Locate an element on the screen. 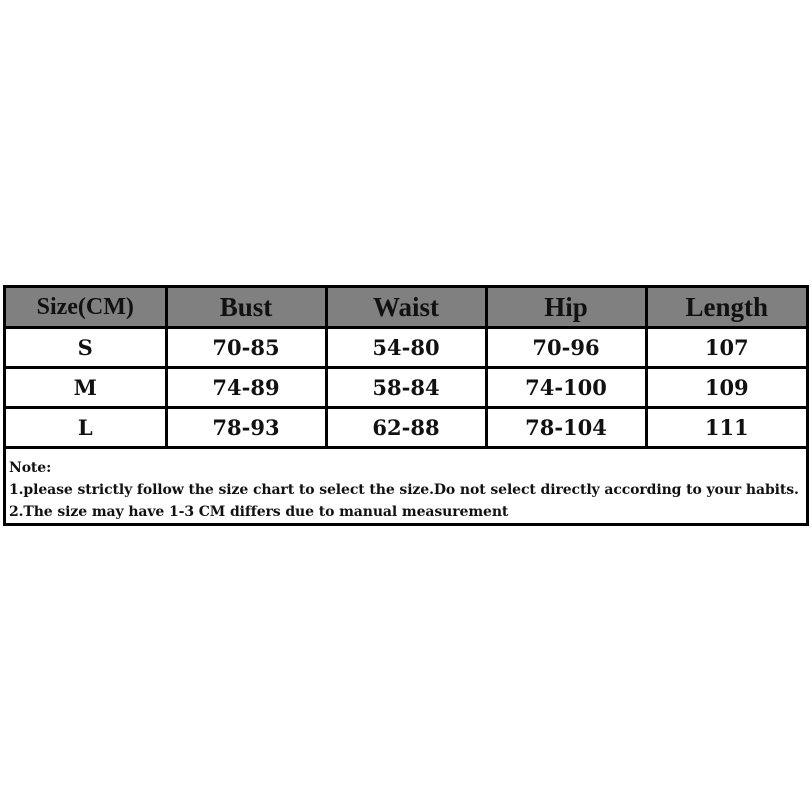 This screenshot has height=812, width=812. cell-waist: 58-84 is located at coordinates (406, 387).